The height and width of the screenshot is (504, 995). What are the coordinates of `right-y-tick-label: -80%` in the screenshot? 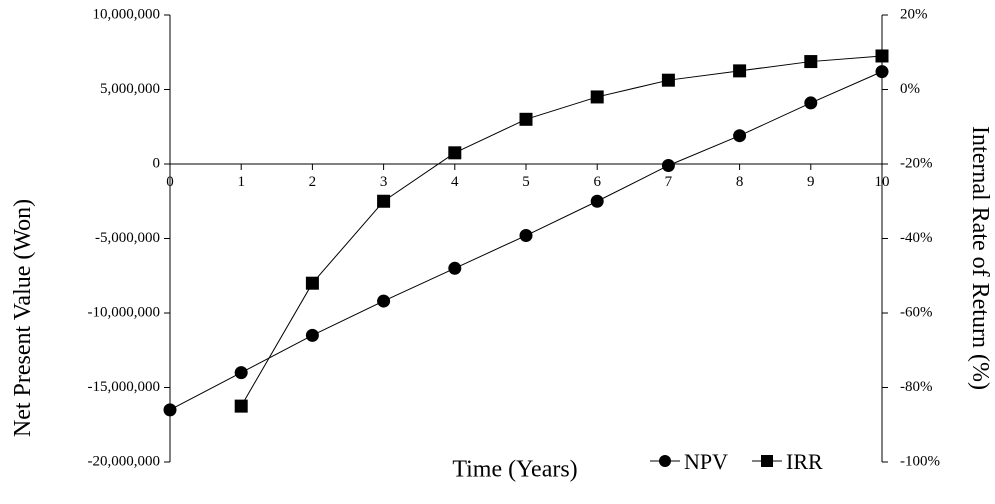 It's located at (916, 387).